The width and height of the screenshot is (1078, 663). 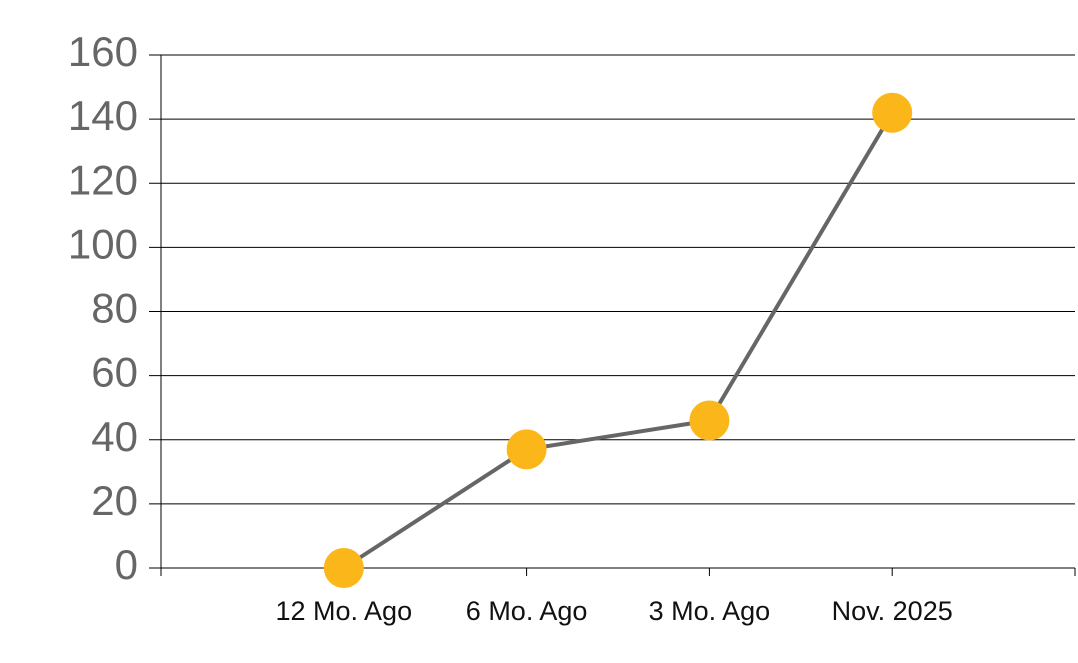 I want to click on x-tick-label: 12 Mo. Ago, so click(x=343, y=611).